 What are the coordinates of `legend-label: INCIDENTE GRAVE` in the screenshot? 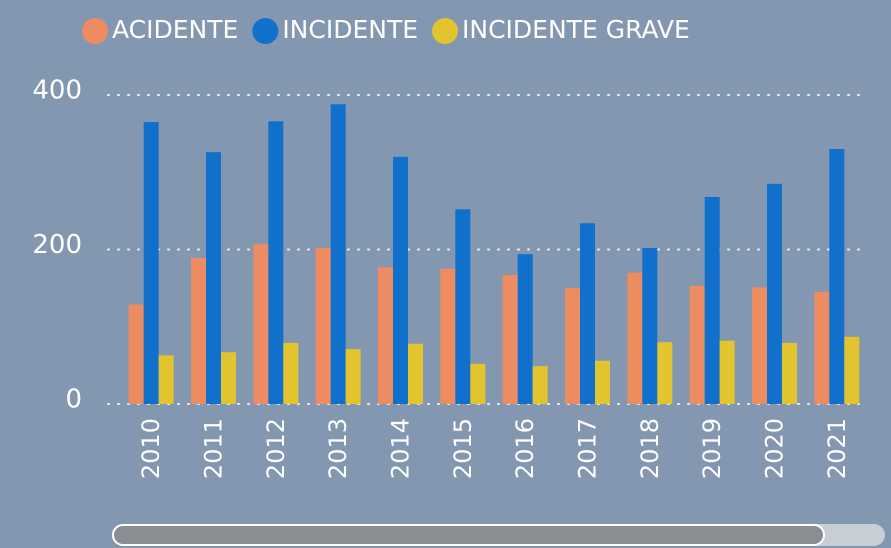 It's located at (576, 29).